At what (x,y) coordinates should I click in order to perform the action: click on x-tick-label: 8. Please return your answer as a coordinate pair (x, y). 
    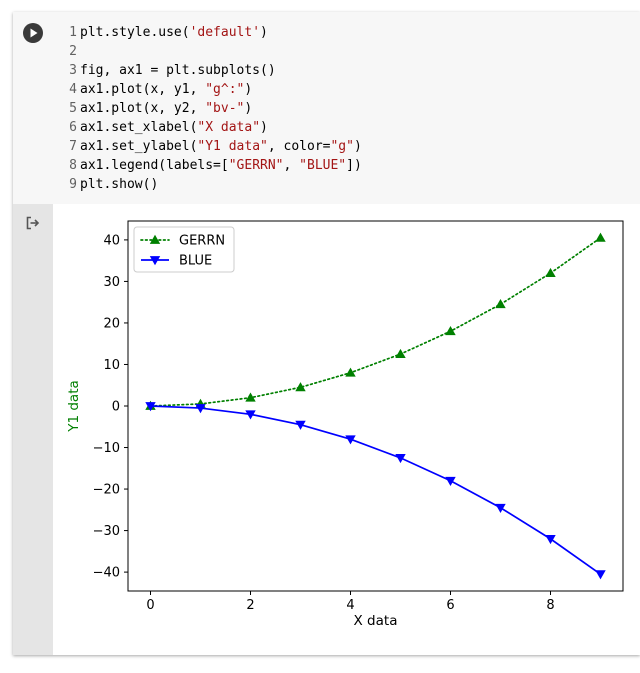
    Looking at the image, I should click on (550, 605).